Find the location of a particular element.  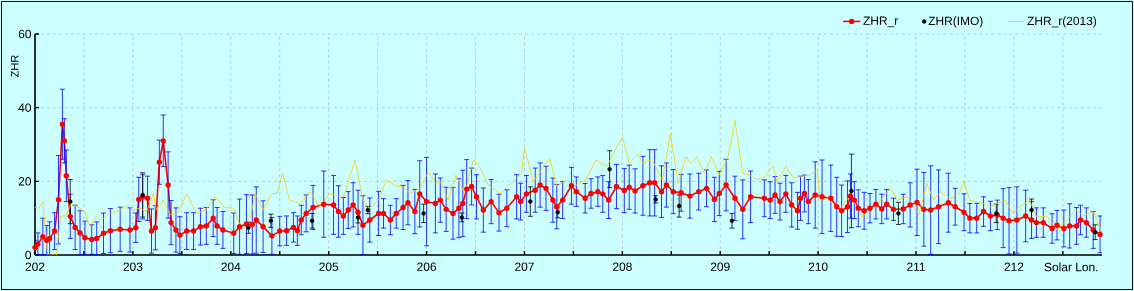

x-tick-label: 202 is located at coordinates (35, 266).